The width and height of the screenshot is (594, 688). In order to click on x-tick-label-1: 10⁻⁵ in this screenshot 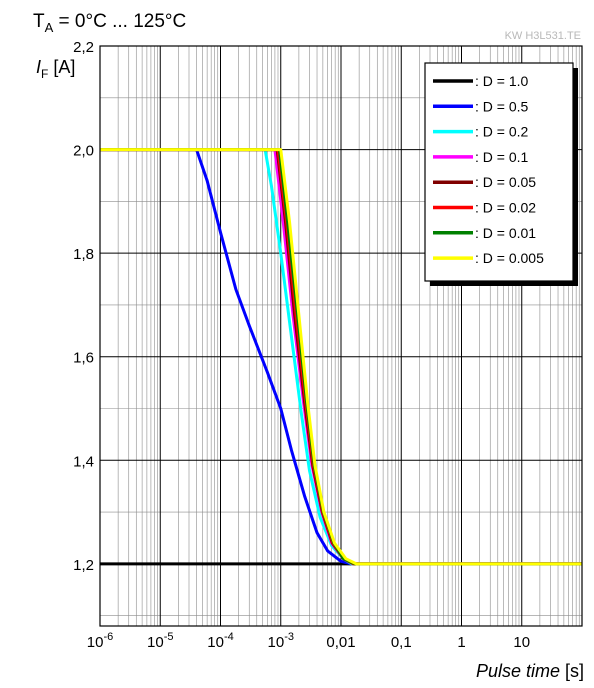, I will do `click(160, 641)`.